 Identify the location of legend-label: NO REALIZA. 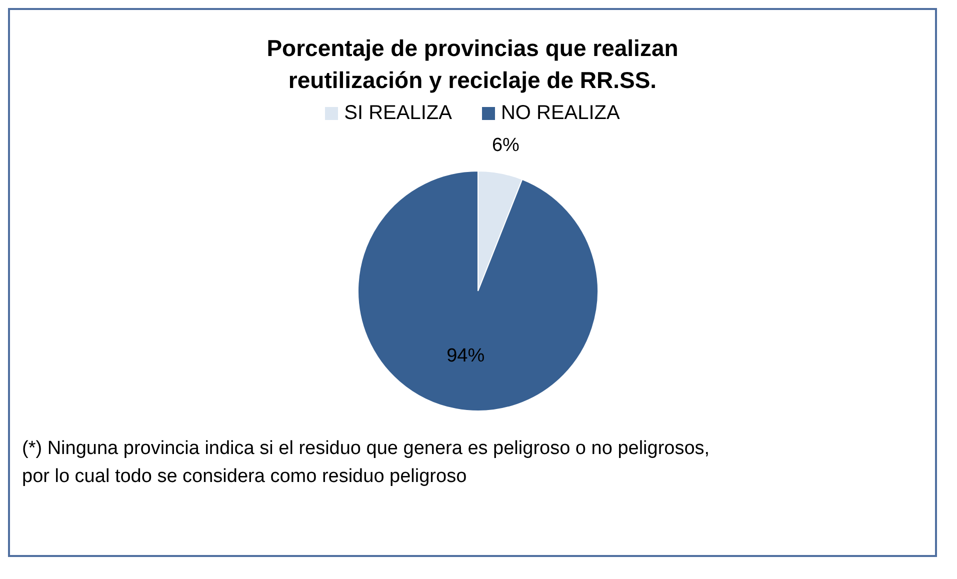
(560, 113).